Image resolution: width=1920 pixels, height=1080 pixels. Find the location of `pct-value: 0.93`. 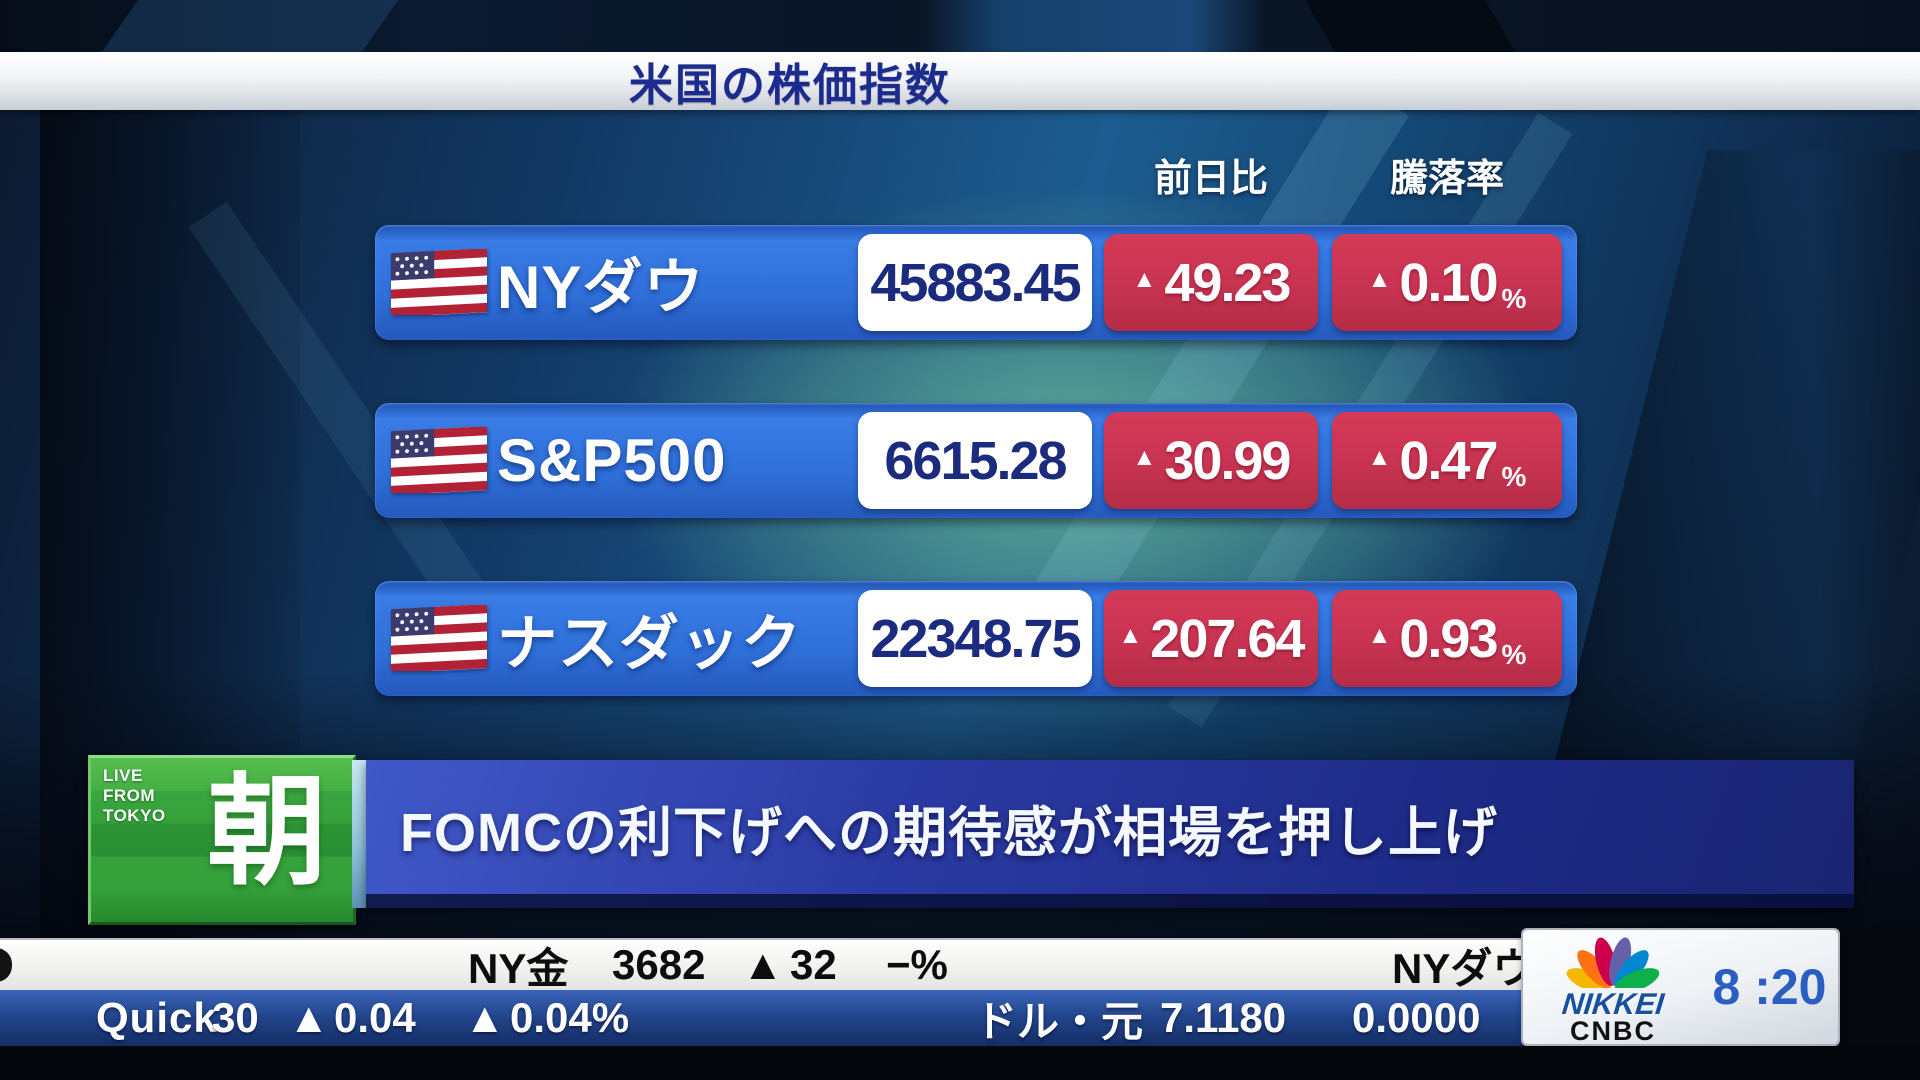

pct-value: 0.93 is located at coordinates (1448, 638).